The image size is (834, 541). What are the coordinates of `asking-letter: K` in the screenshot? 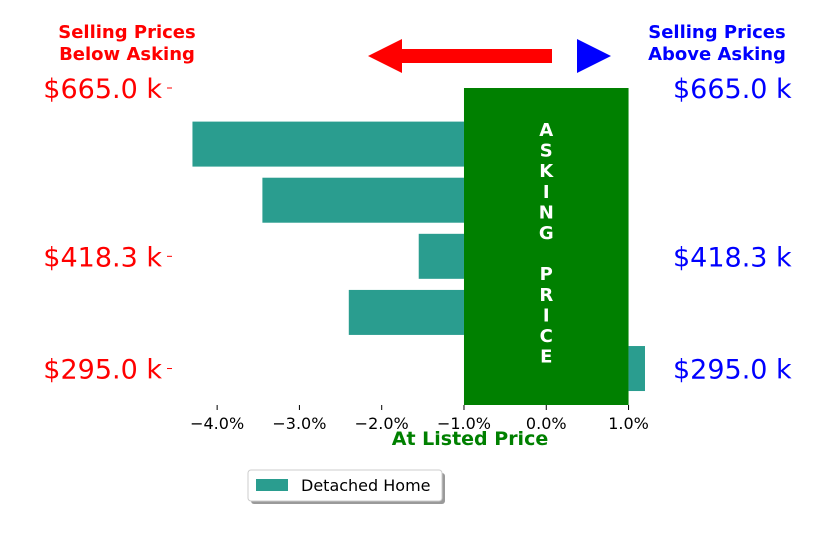 It's located at (546, 171).